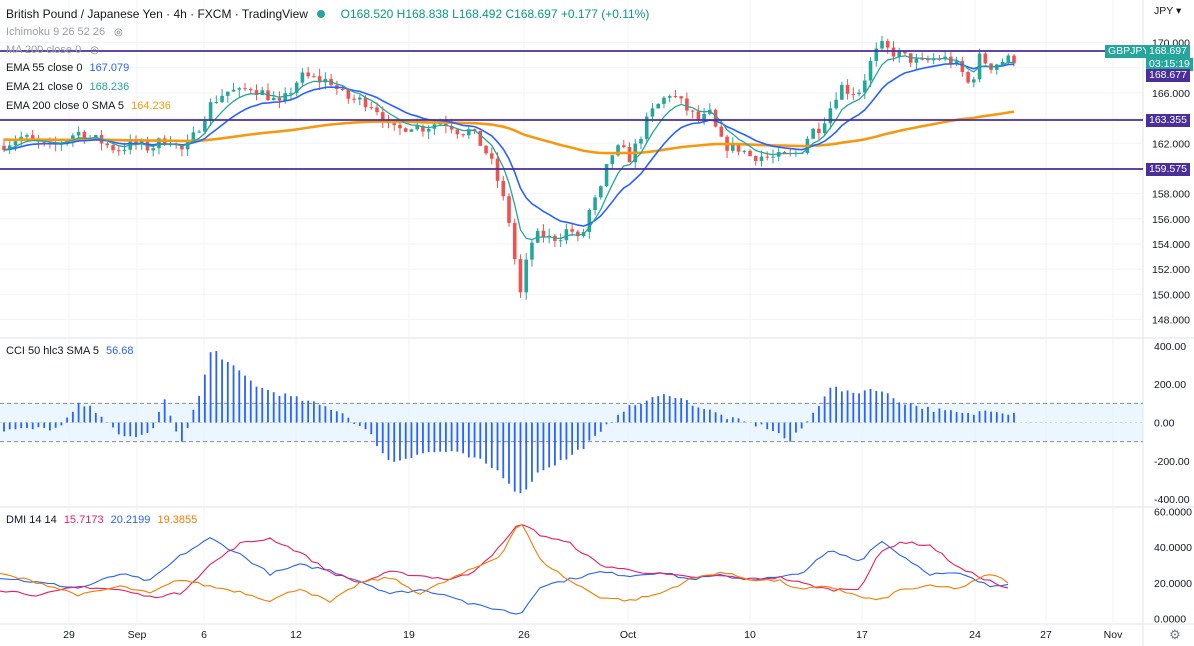 The image size is (1194, 646). What do you see at coordinates (296, 635) in the screenshot?
I see `time-tick-label: 12` at bounding box center [296, 635].